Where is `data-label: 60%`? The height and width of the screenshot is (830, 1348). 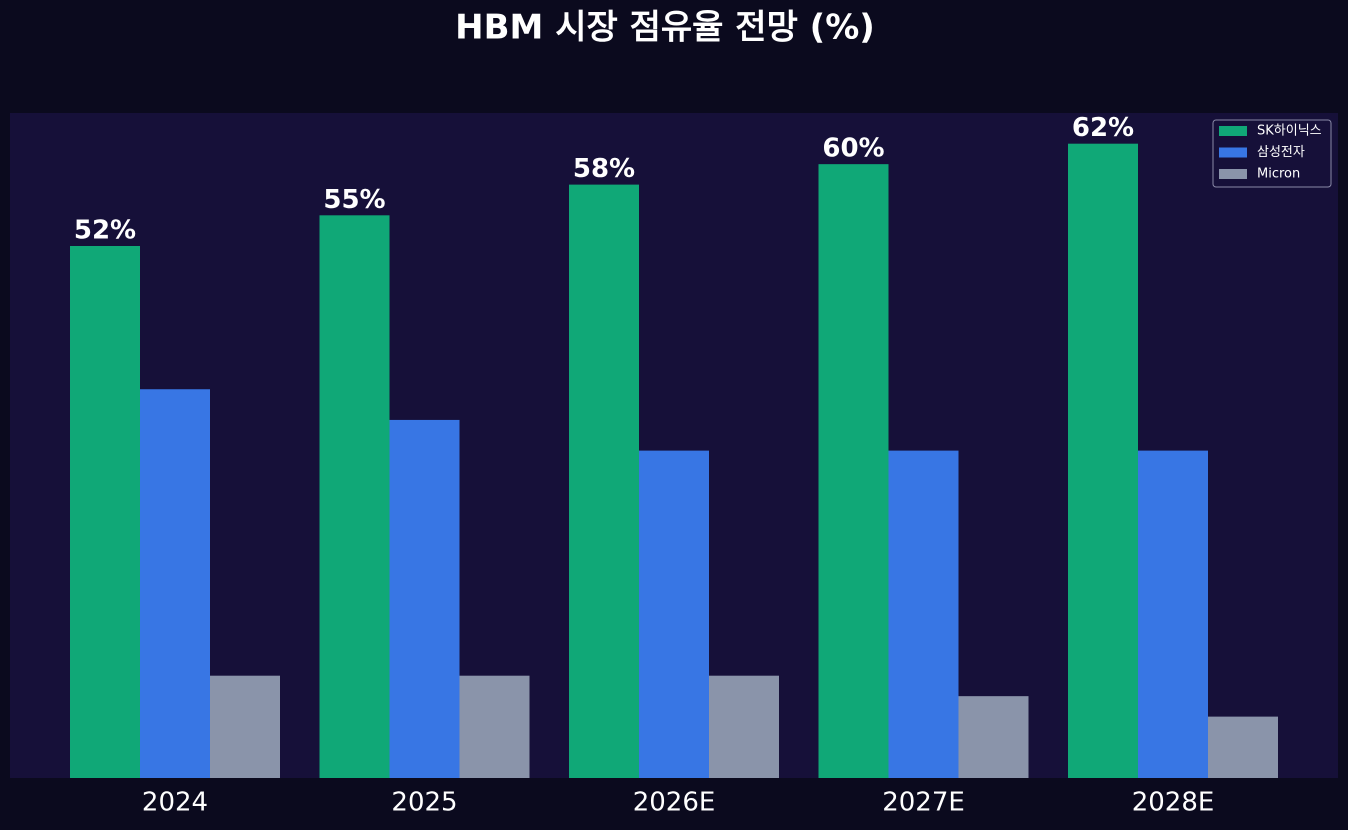 data-label: 60% is located at coordinates (853, 149).